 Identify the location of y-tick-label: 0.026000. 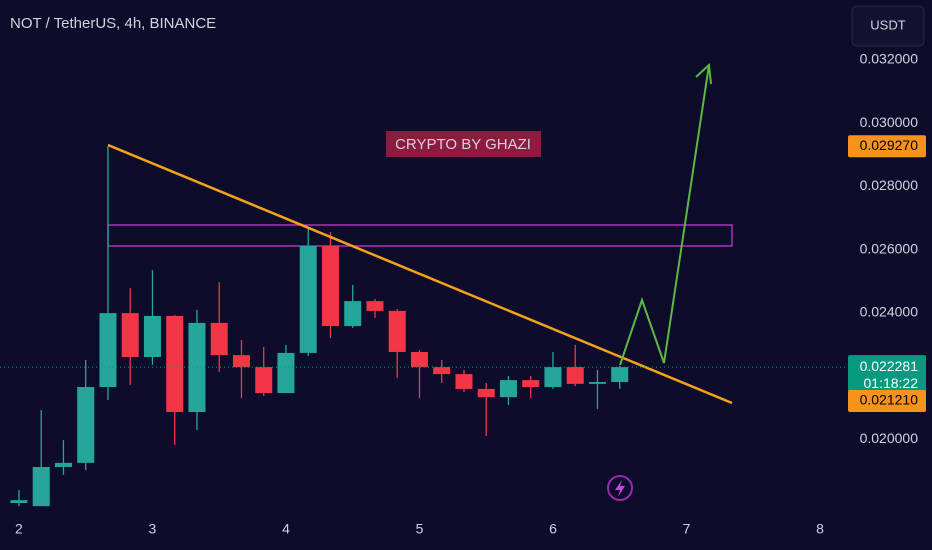
(889, 248).